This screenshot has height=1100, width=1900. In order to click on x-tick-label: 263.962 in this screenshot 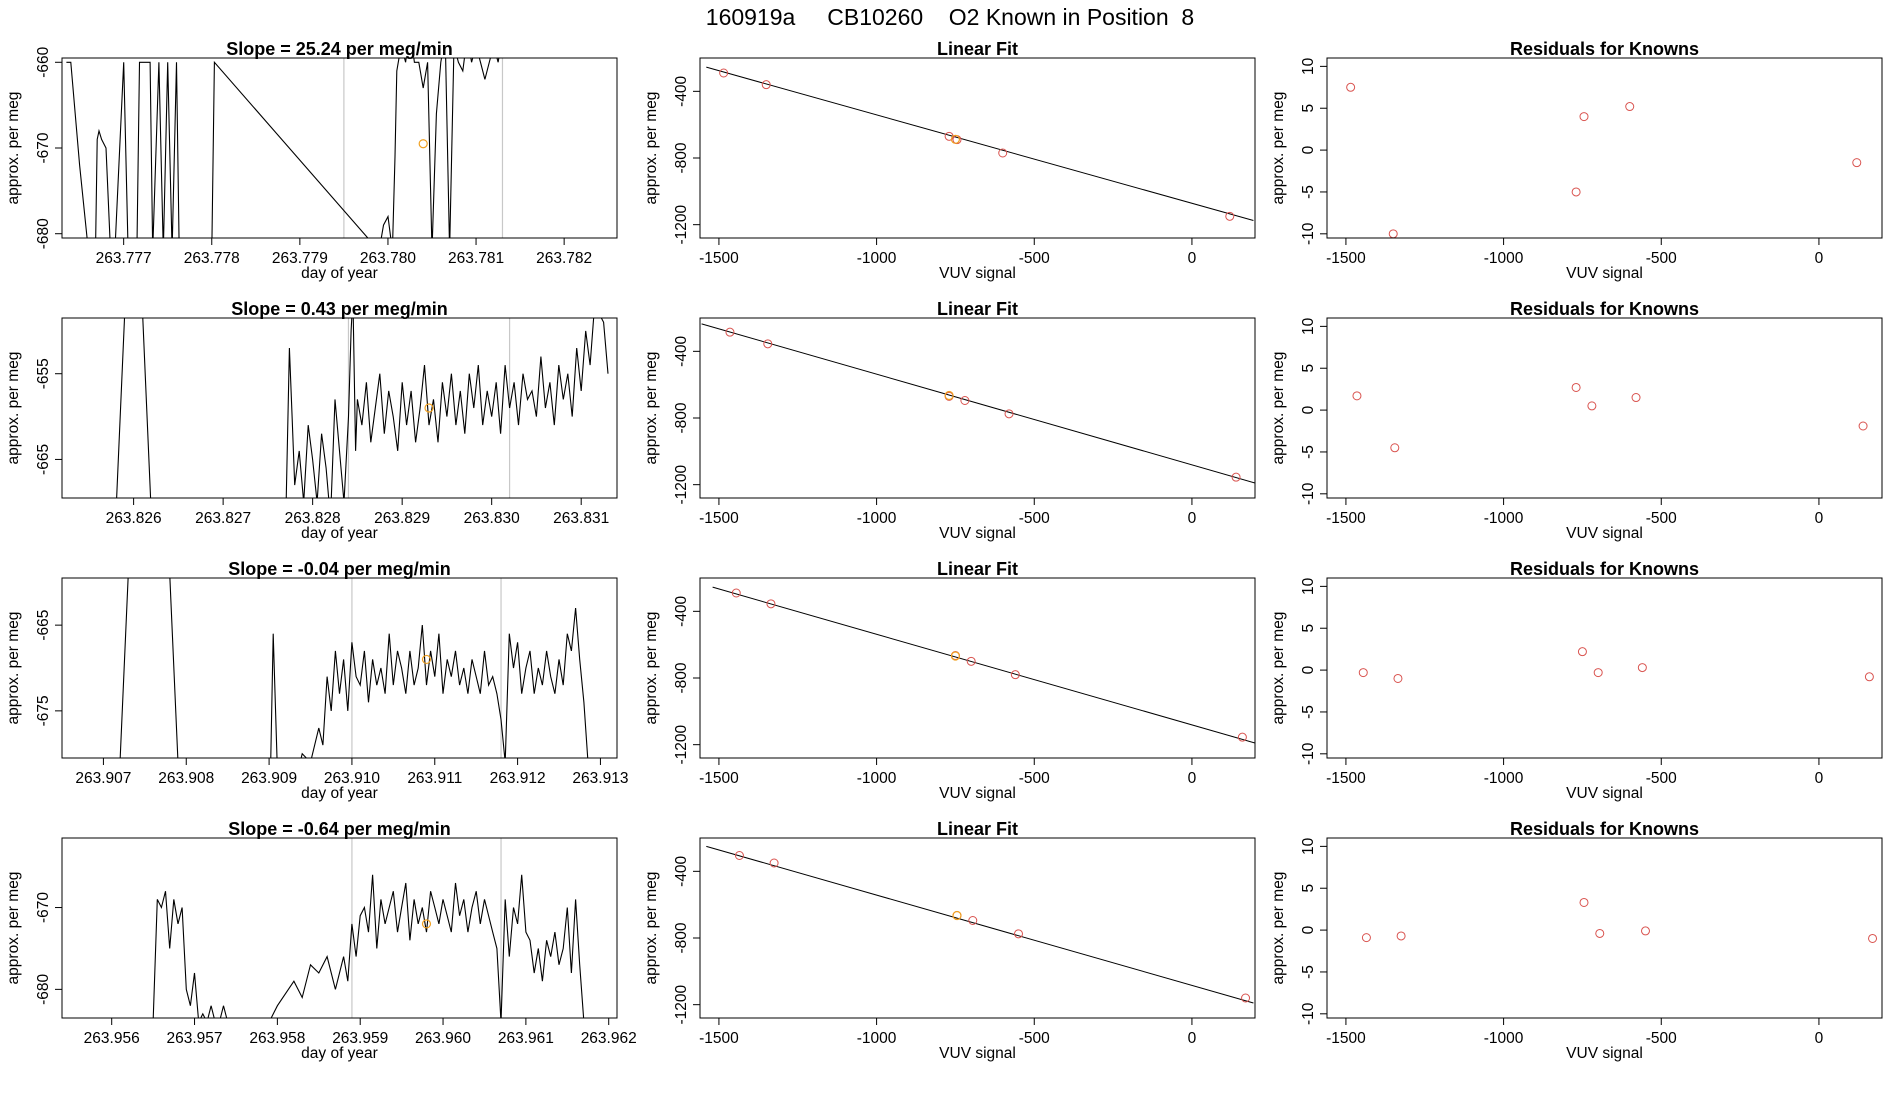, I will do `click(609, 1038)`.